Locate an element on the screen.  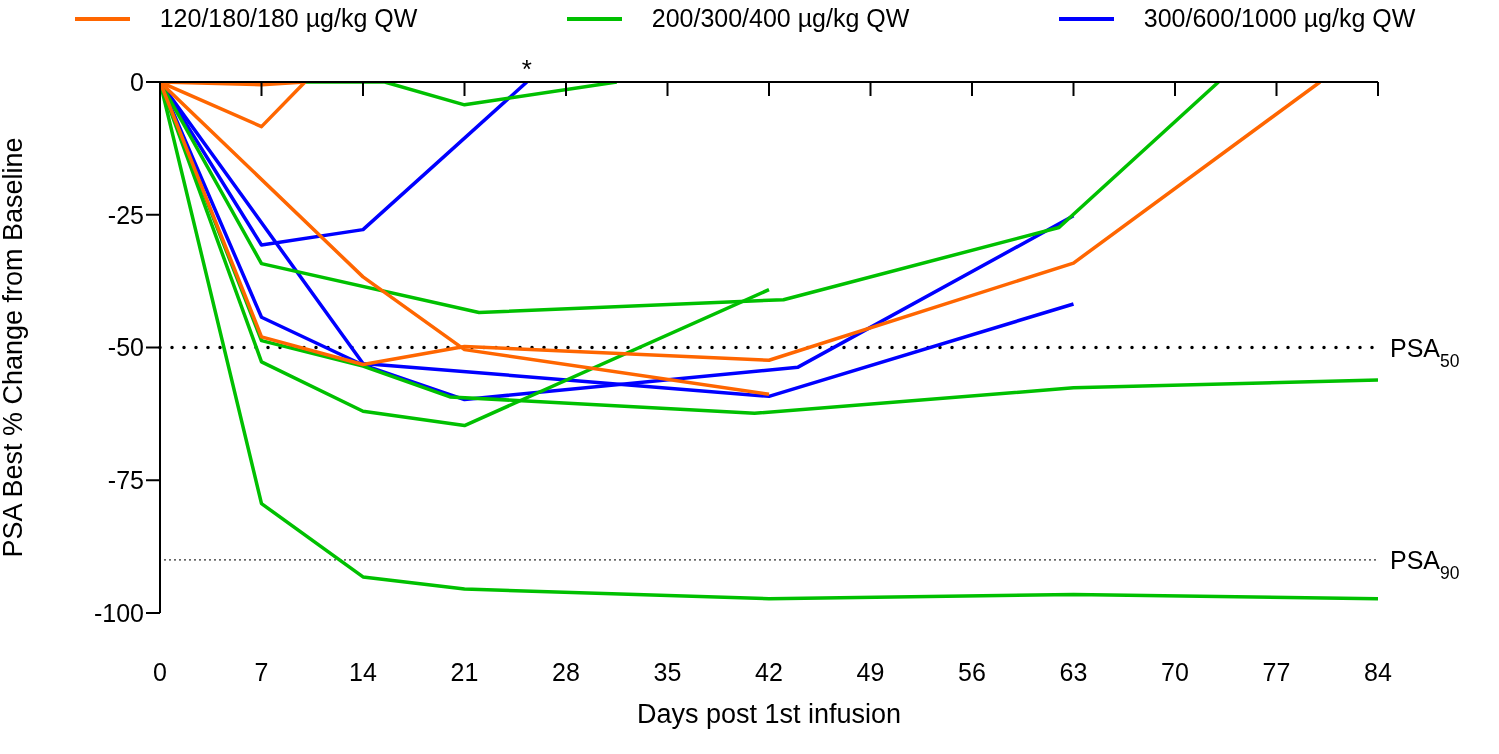
x-tick-label: 14 is located at coordinates (363, 671).